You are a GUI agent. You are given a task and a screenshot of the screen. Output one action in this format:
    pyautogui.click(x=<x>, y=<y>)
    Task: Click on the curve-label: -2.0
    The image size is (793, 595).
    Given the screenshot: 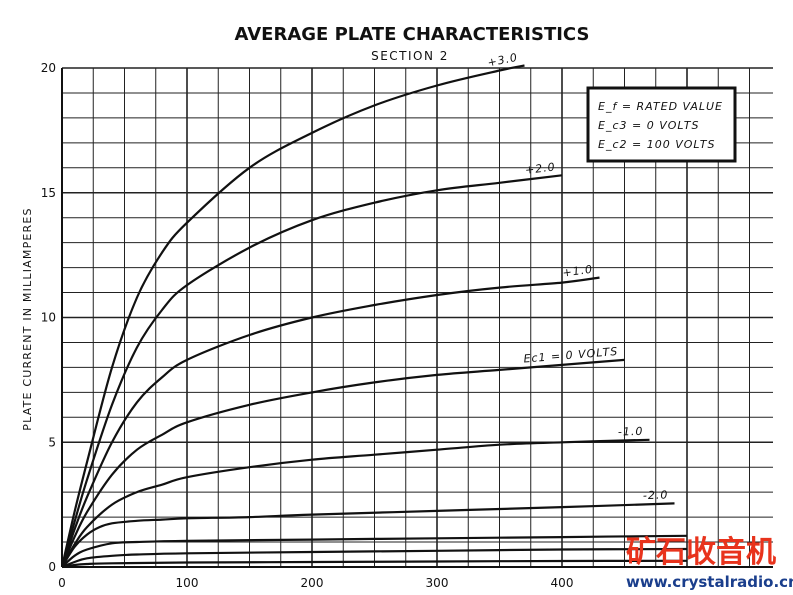 What is the action you would take?
    pyautogui.click(x=656, y=495)
    